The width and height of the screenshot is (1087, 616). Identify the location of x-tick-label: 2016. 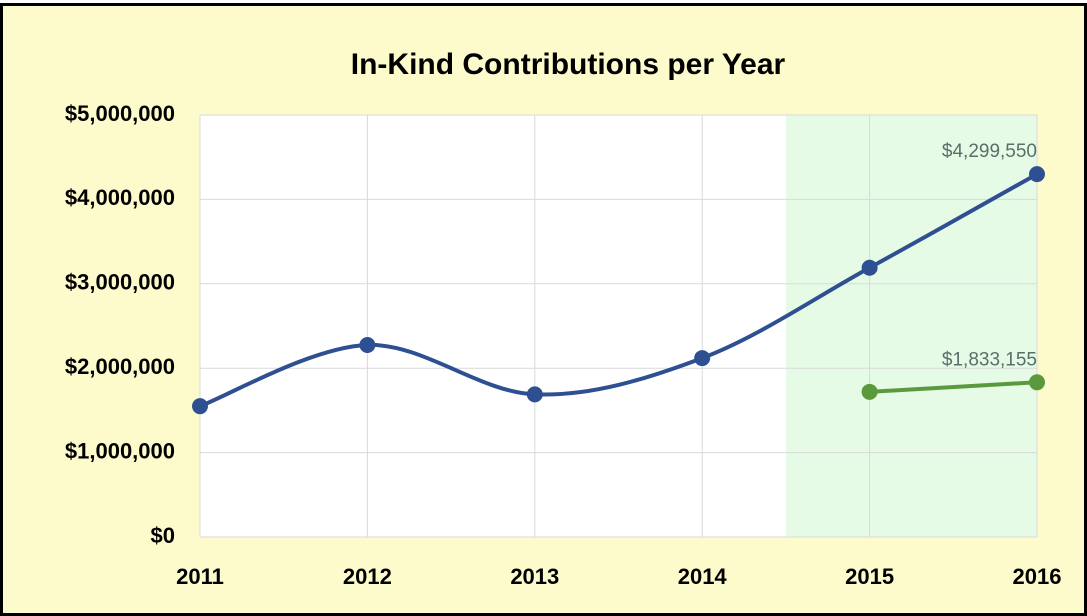
(1037, 576).